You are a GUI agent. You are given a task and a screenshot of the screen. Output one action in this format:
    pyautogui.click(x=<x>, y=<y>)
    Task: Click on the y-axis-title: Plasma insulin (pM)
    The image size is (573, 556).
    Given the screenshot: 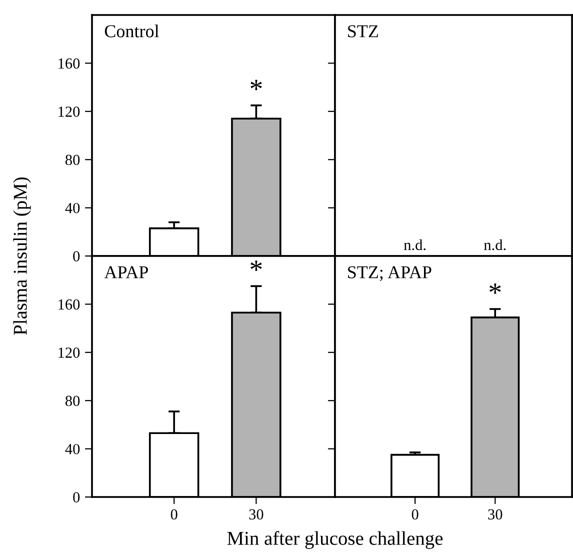 What is the action you would take?
    pyautogui.click(x=22, y=256)
    